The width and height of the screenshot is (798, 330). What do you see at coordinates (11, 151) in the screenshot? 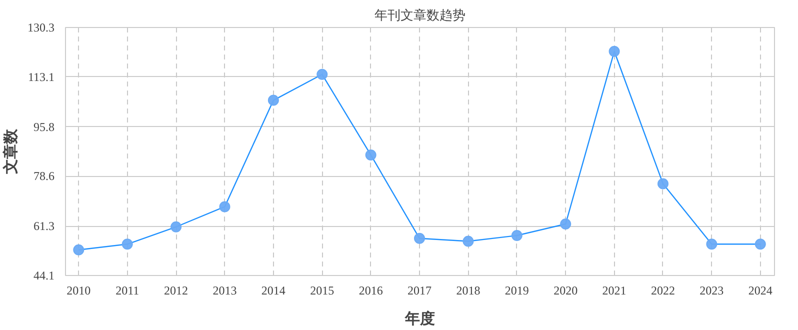
I see `y-axis-title: 文章数` at bounding box center [11, 151].